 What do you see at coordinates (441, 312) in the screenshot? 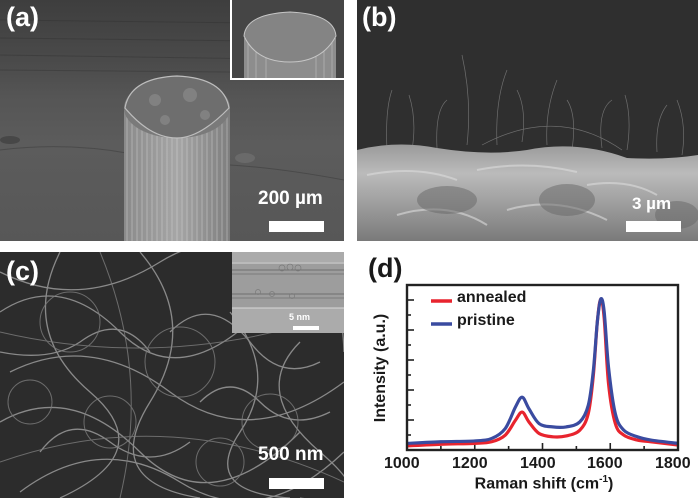
I see `legend` at bounding box center [441, 312].